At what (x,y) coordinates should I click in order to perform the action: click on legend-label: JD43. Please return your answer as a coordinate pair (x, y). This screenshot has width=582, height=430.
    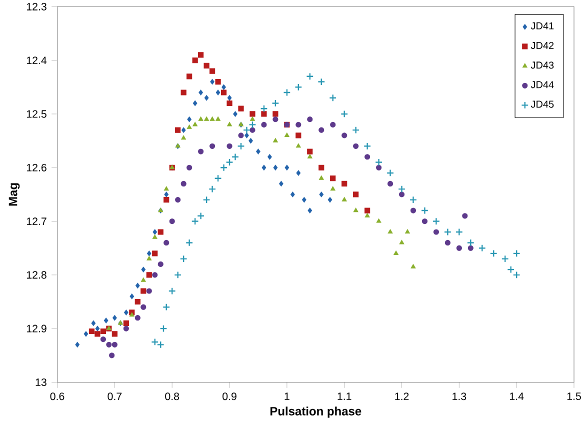
    Looking at the image, I should click on (542, 65).